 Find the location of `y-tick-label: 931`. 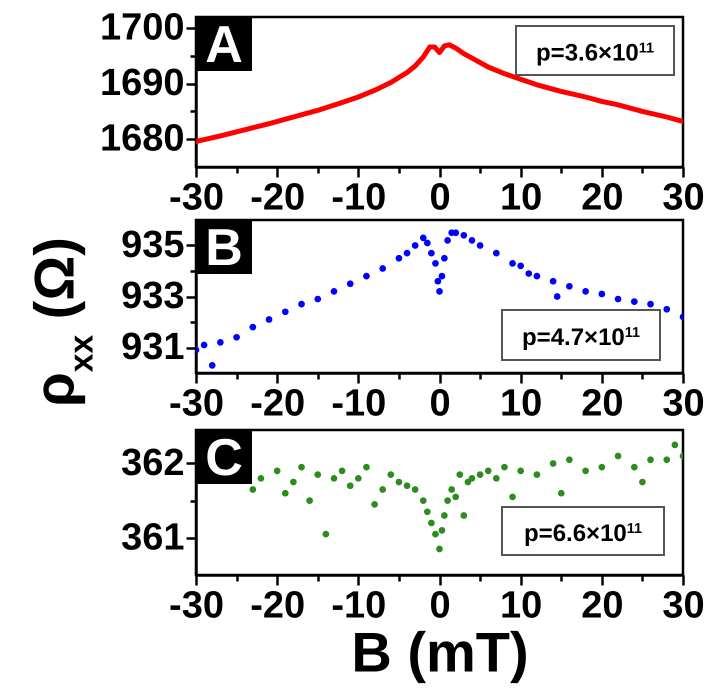

y-tick-label: 931 is located at coordinates (152, 347).